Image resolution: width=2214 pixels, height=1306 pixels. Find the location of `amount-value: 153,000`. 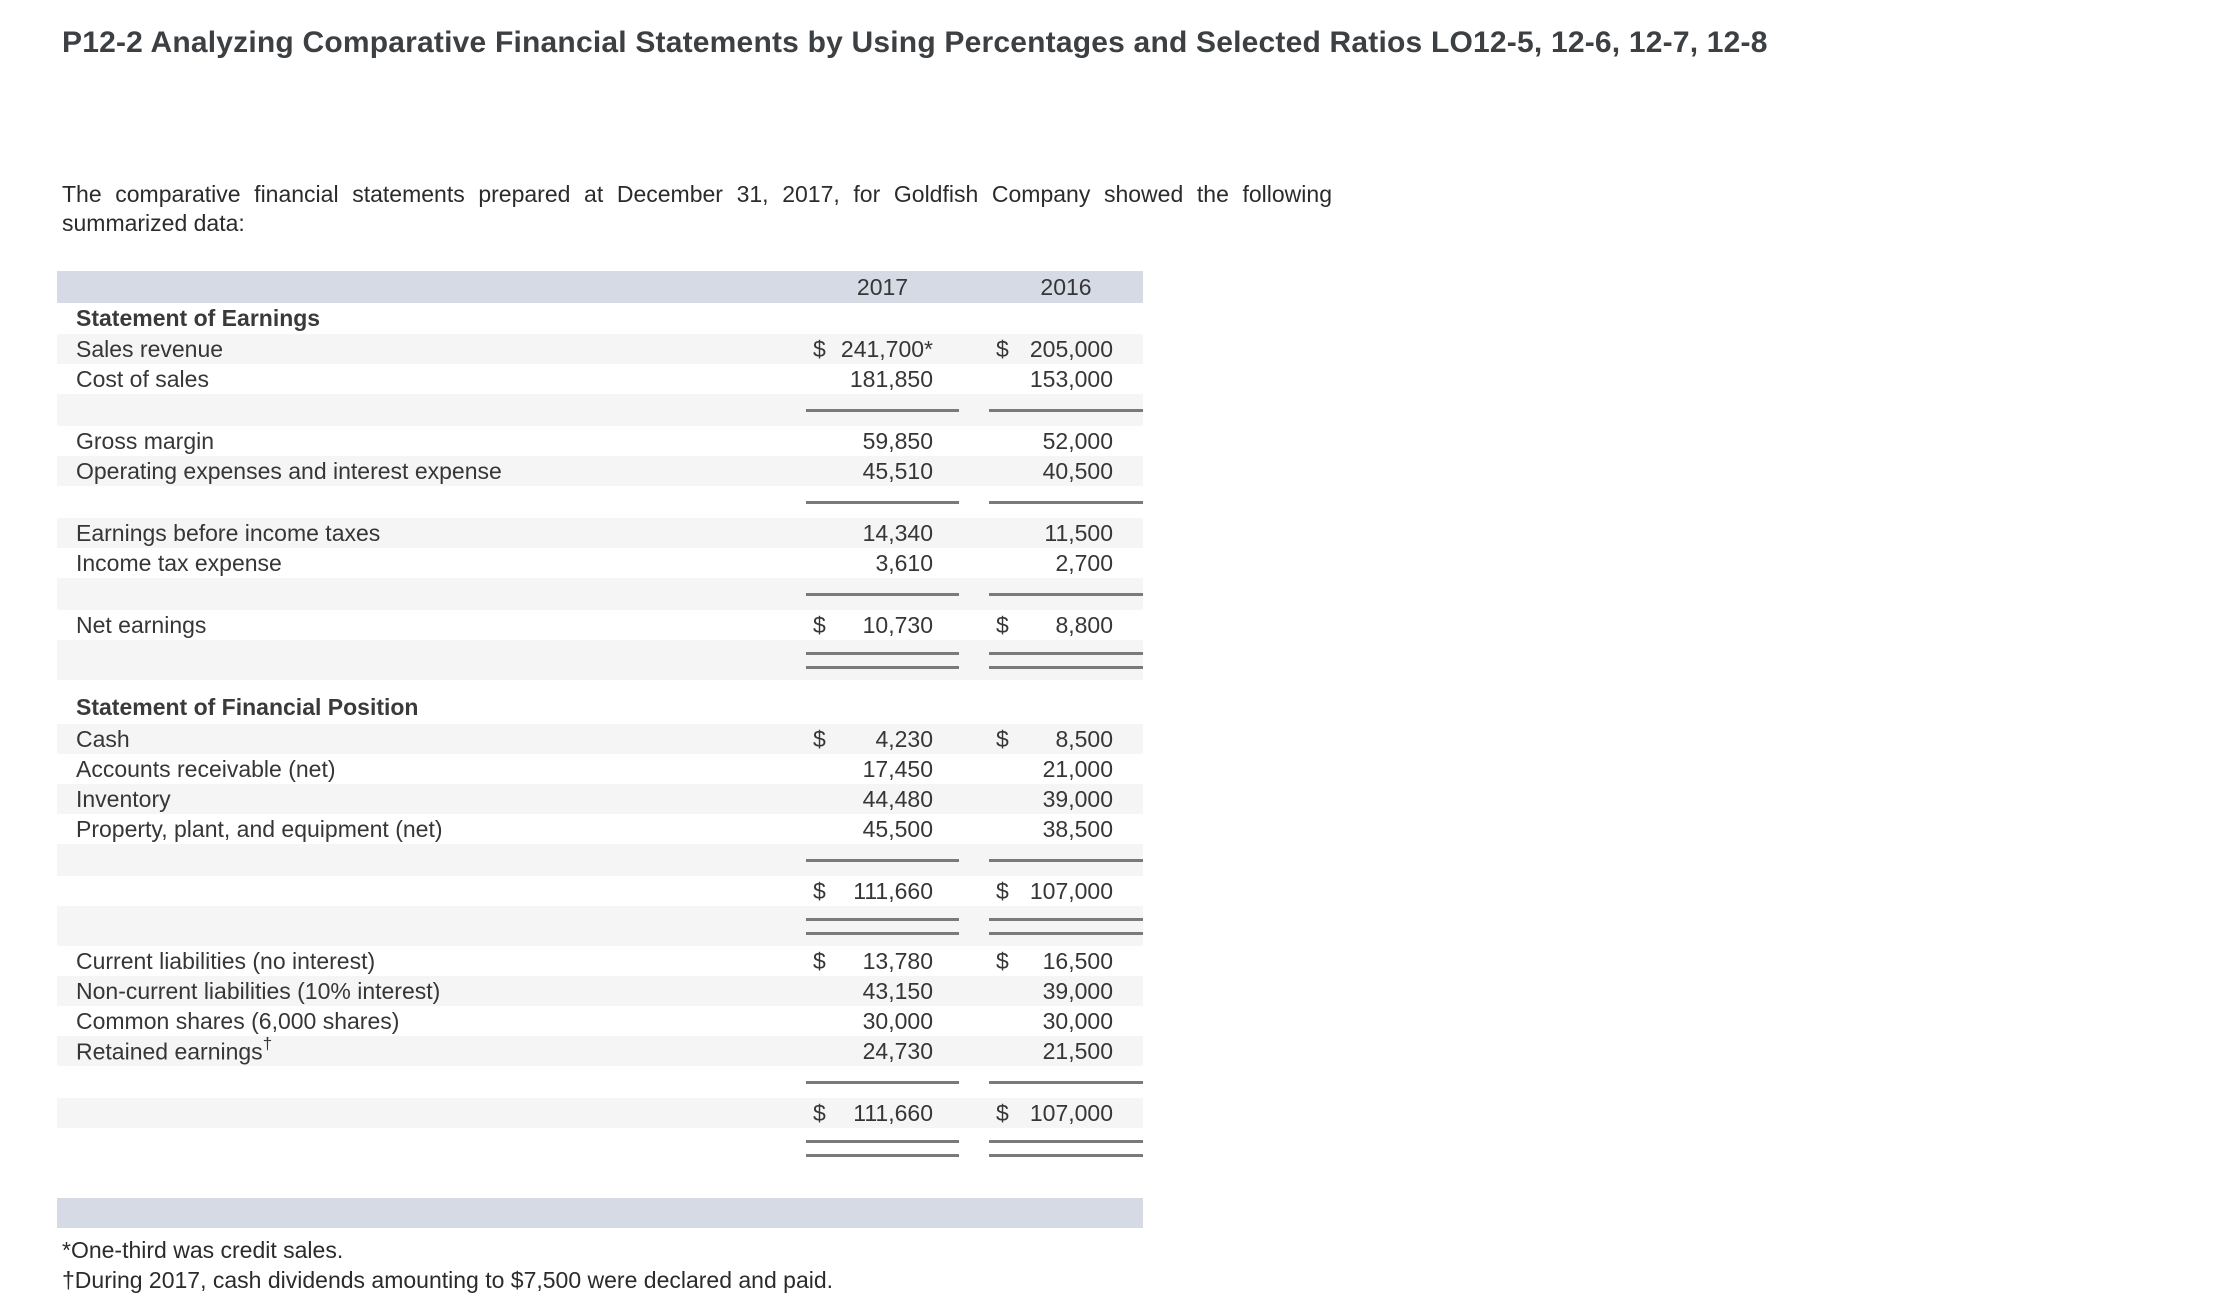

amount-value: 153,000 is located at coordinates (1071, 378).